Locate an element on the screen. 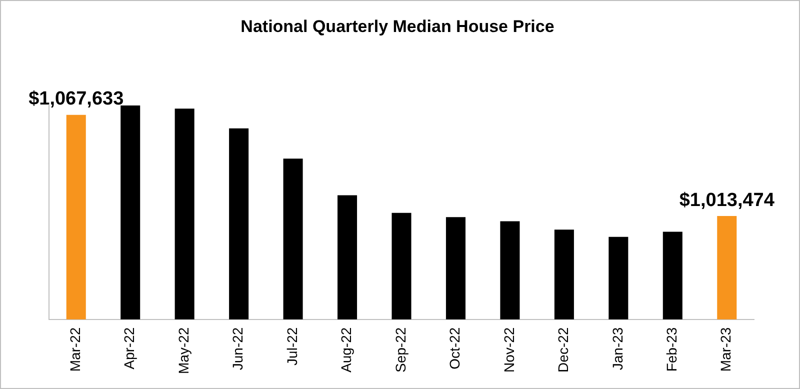  x-tick-label: Jul-22 is located at coordinates (292, 346).